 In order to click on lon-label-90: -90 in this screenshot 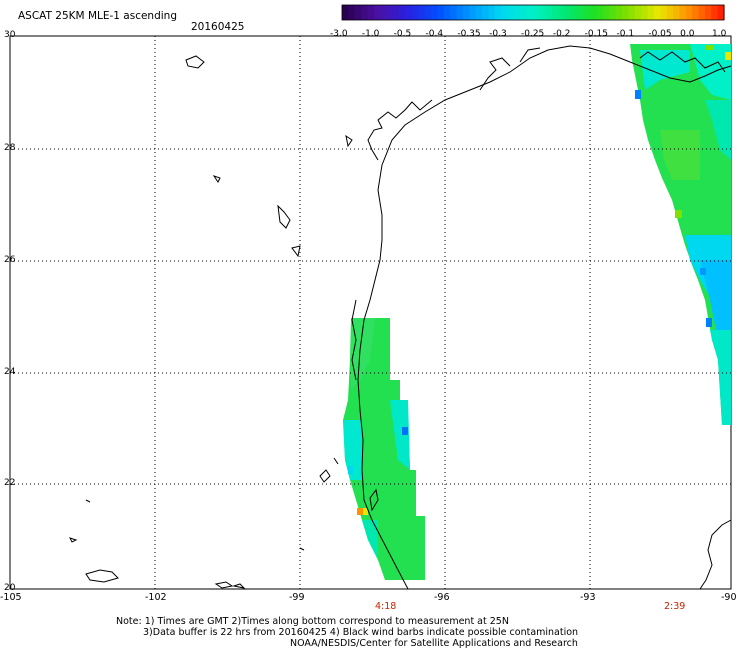, I will do `click(729, 597)`.